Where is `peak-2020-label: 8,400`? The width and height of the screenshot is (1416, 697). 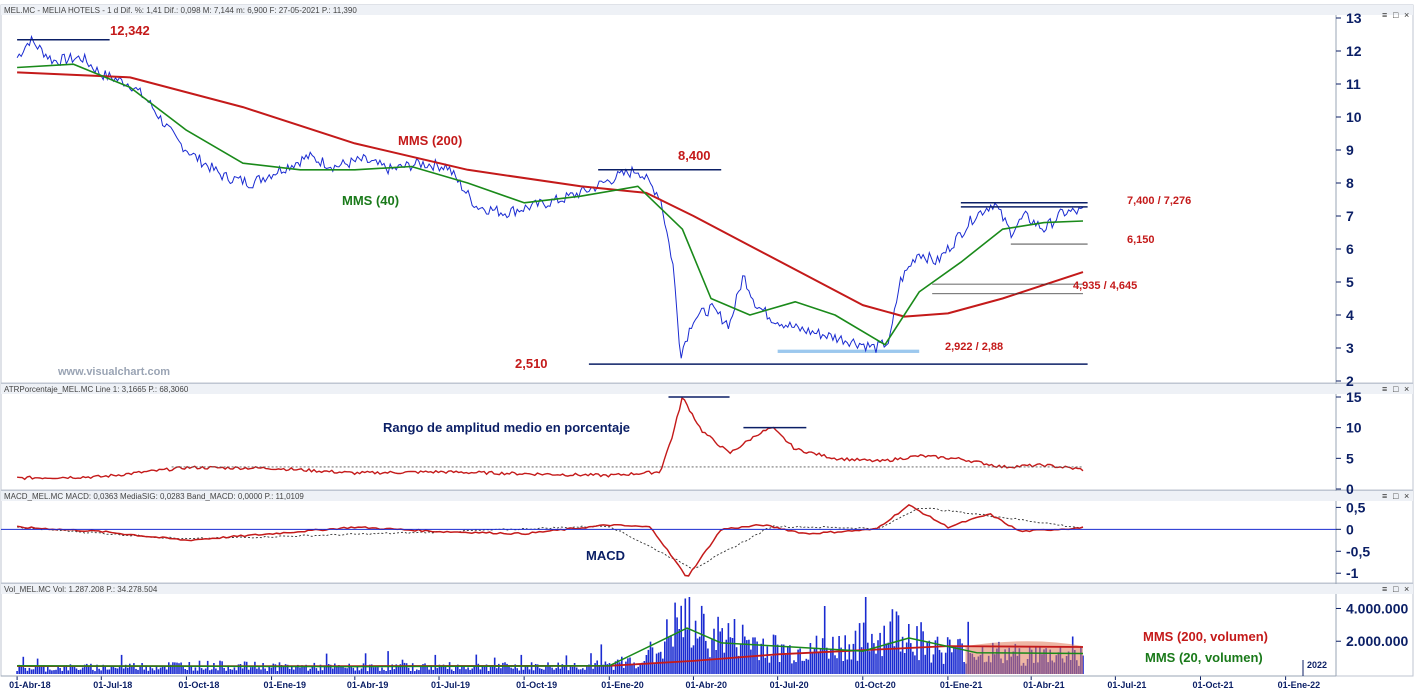
peak-2020-label: 8,400 is located at coordinates (694, 155).